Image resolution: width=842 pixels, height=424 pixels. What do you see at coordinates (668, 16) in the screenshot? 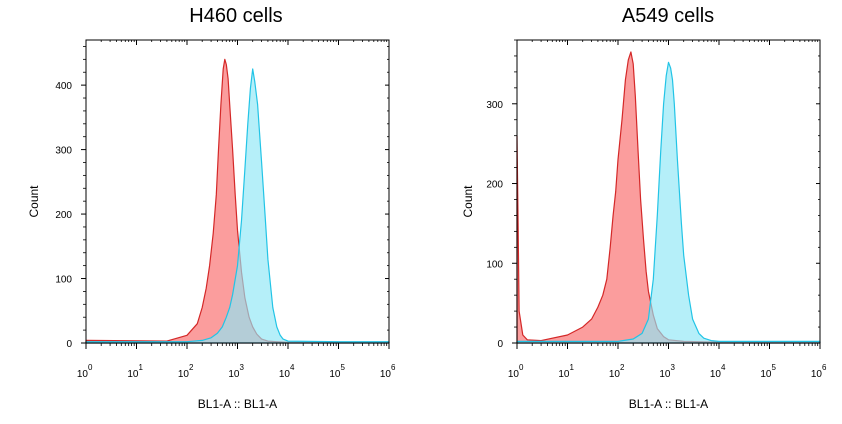
I see `chart-title: A549 cells` at bounding box center [668, 16].